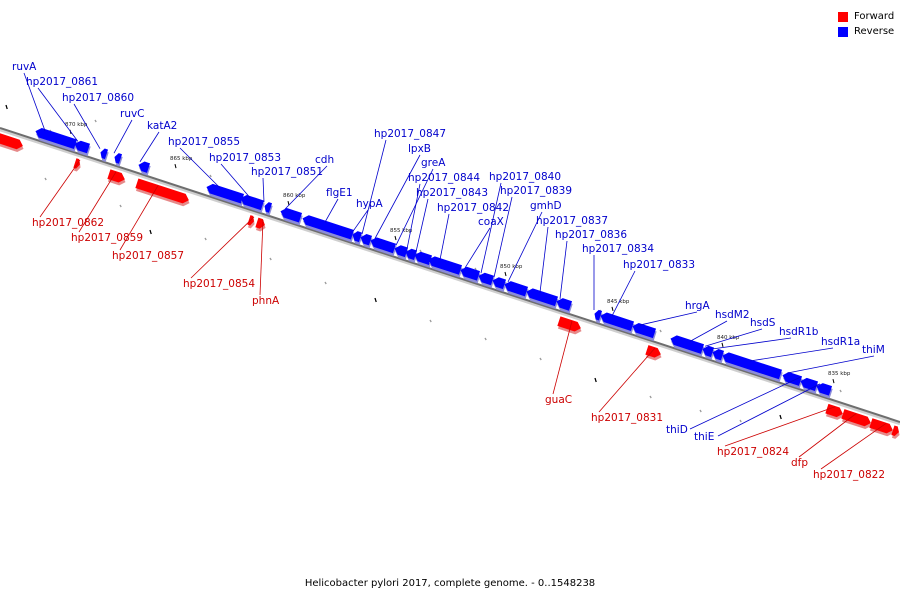  I want to click on scale-tick-label: 870 kbp, so click(76, 125).